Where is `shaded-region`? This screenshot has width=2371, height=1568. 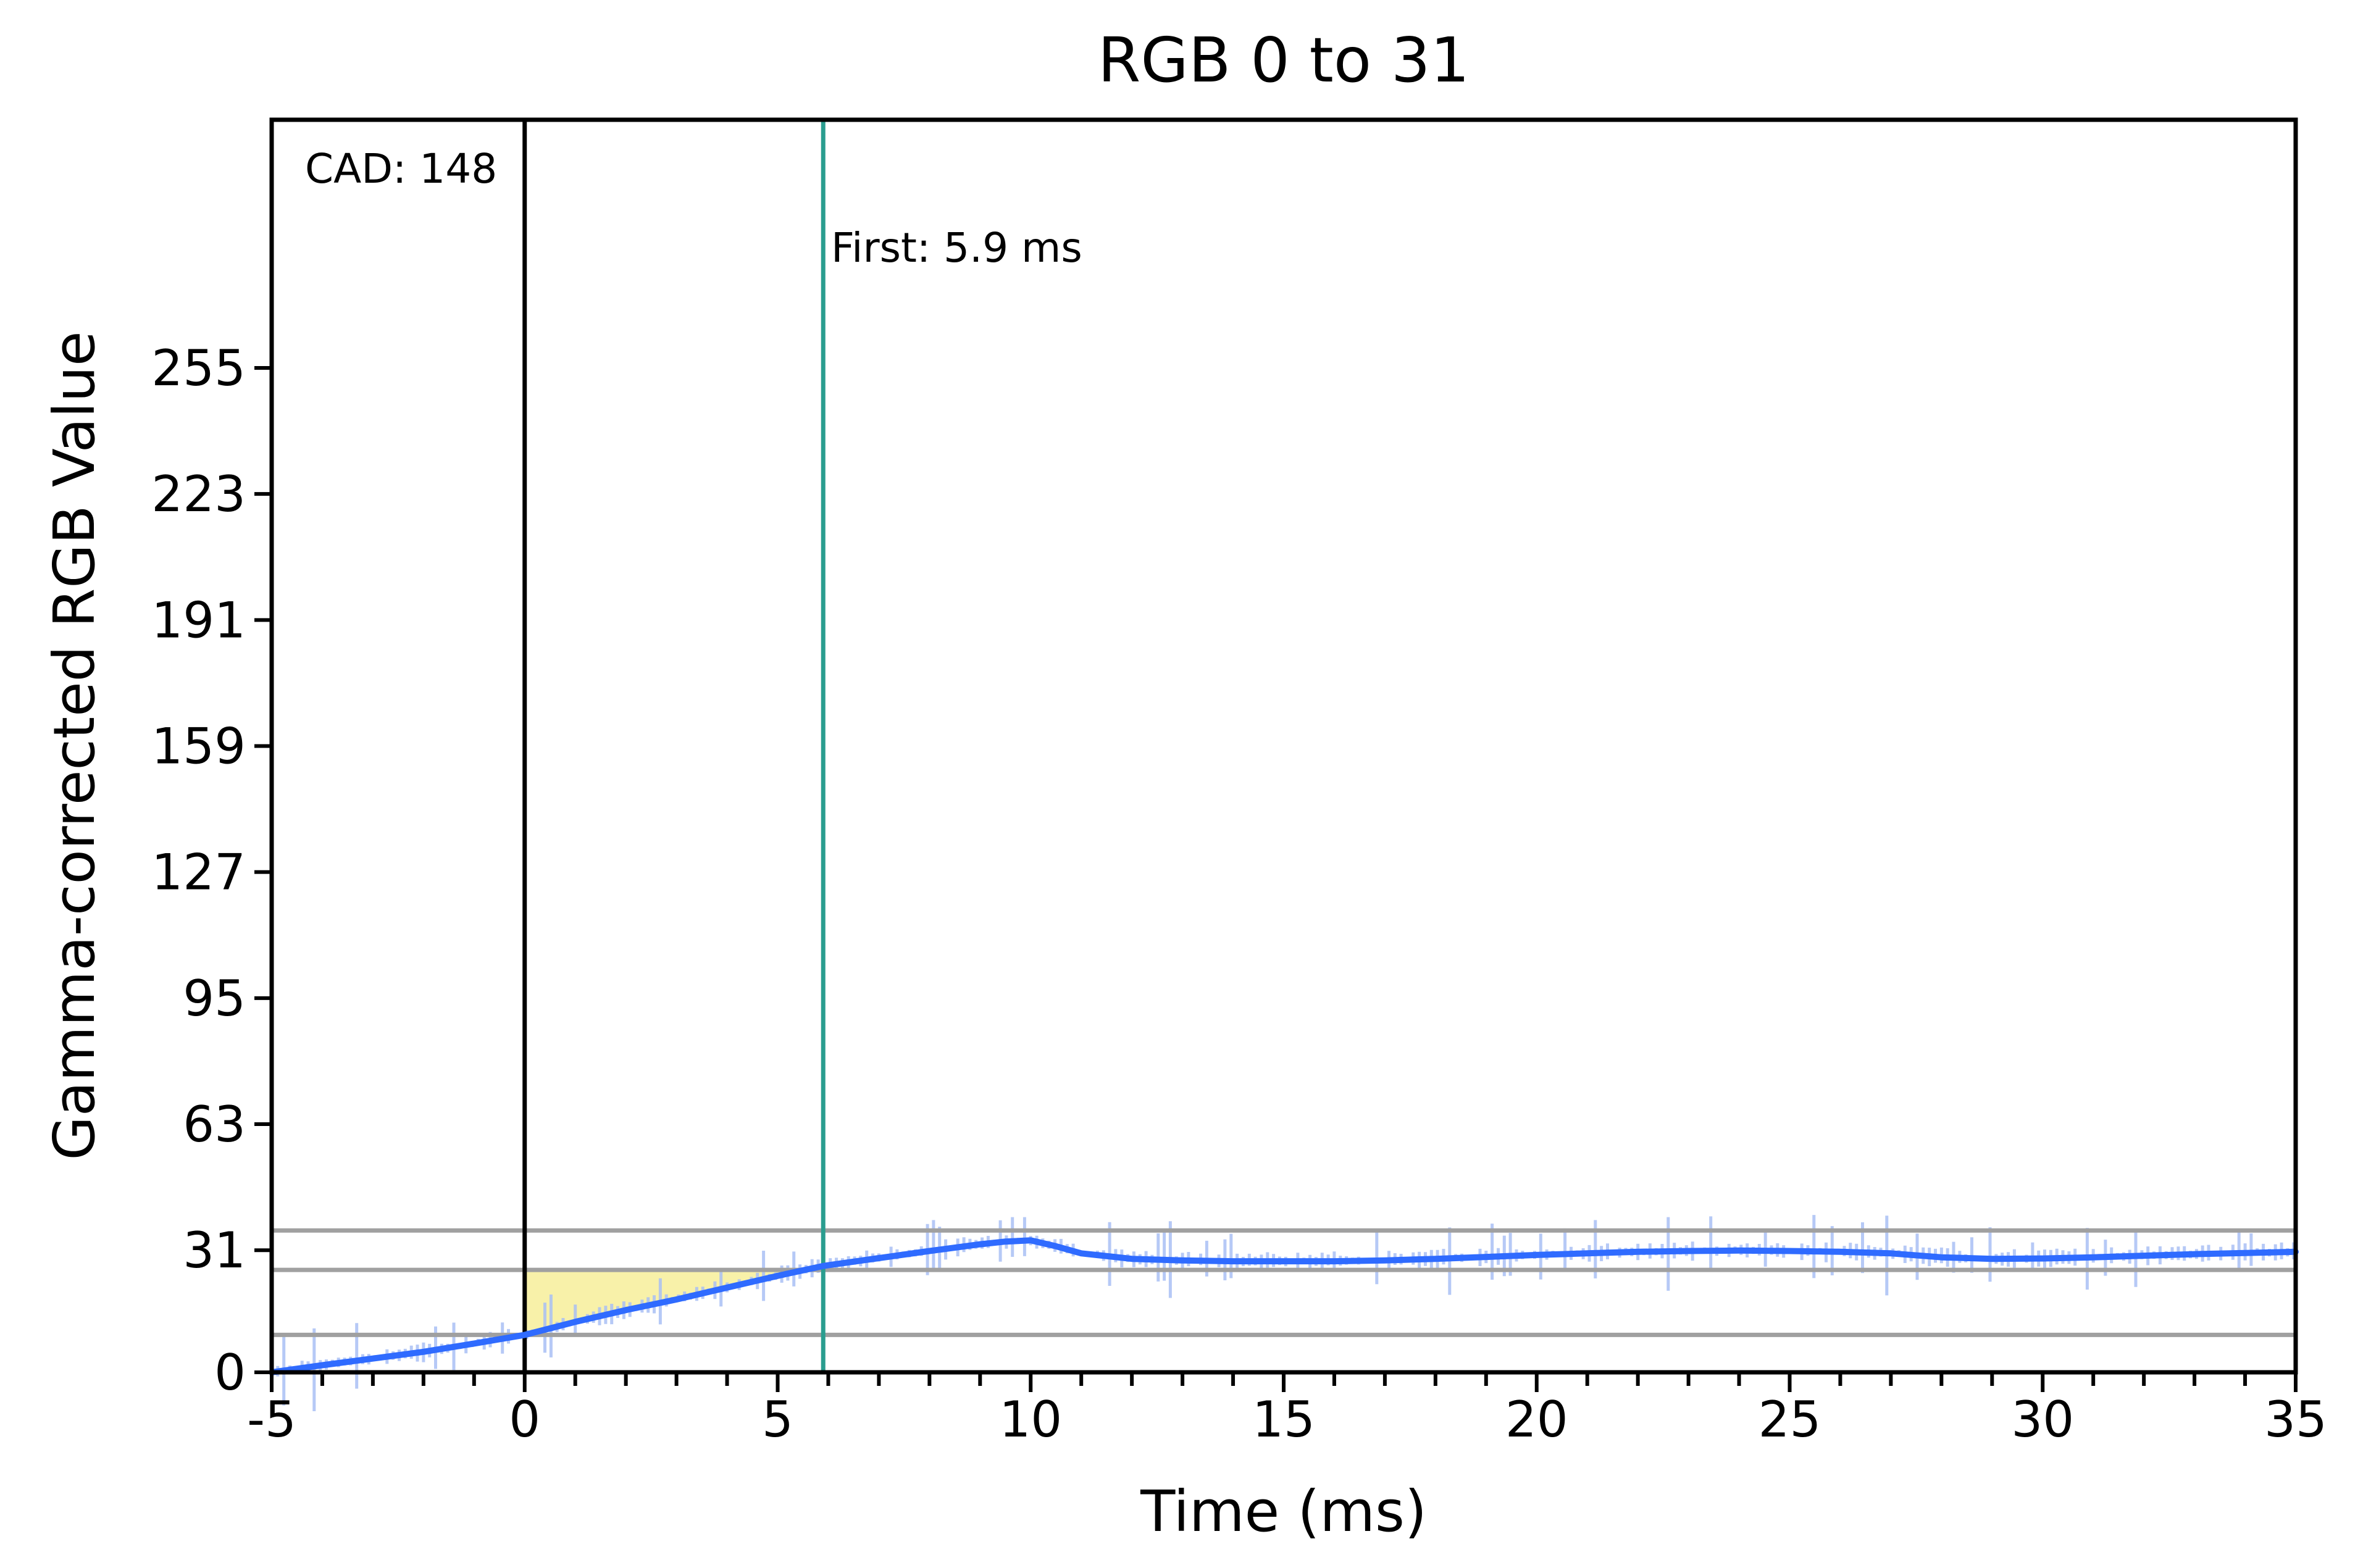 shaded-region is located at coordinates (674, 1300).